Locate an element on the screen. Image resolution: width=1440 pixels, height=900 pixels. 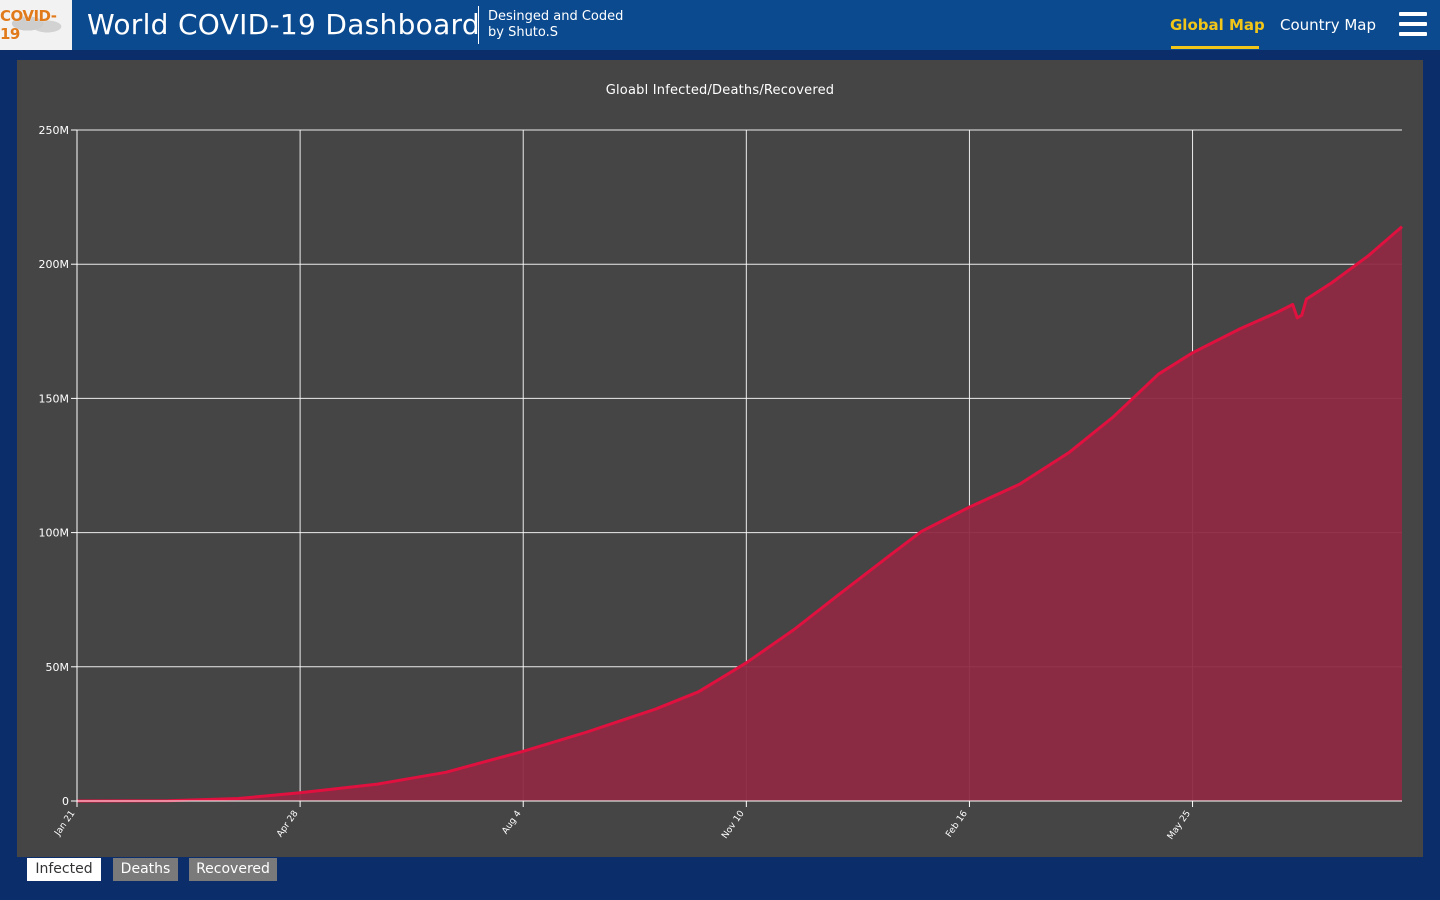
x-tick-label: Apr 28 is located at coordinates (287, 824).